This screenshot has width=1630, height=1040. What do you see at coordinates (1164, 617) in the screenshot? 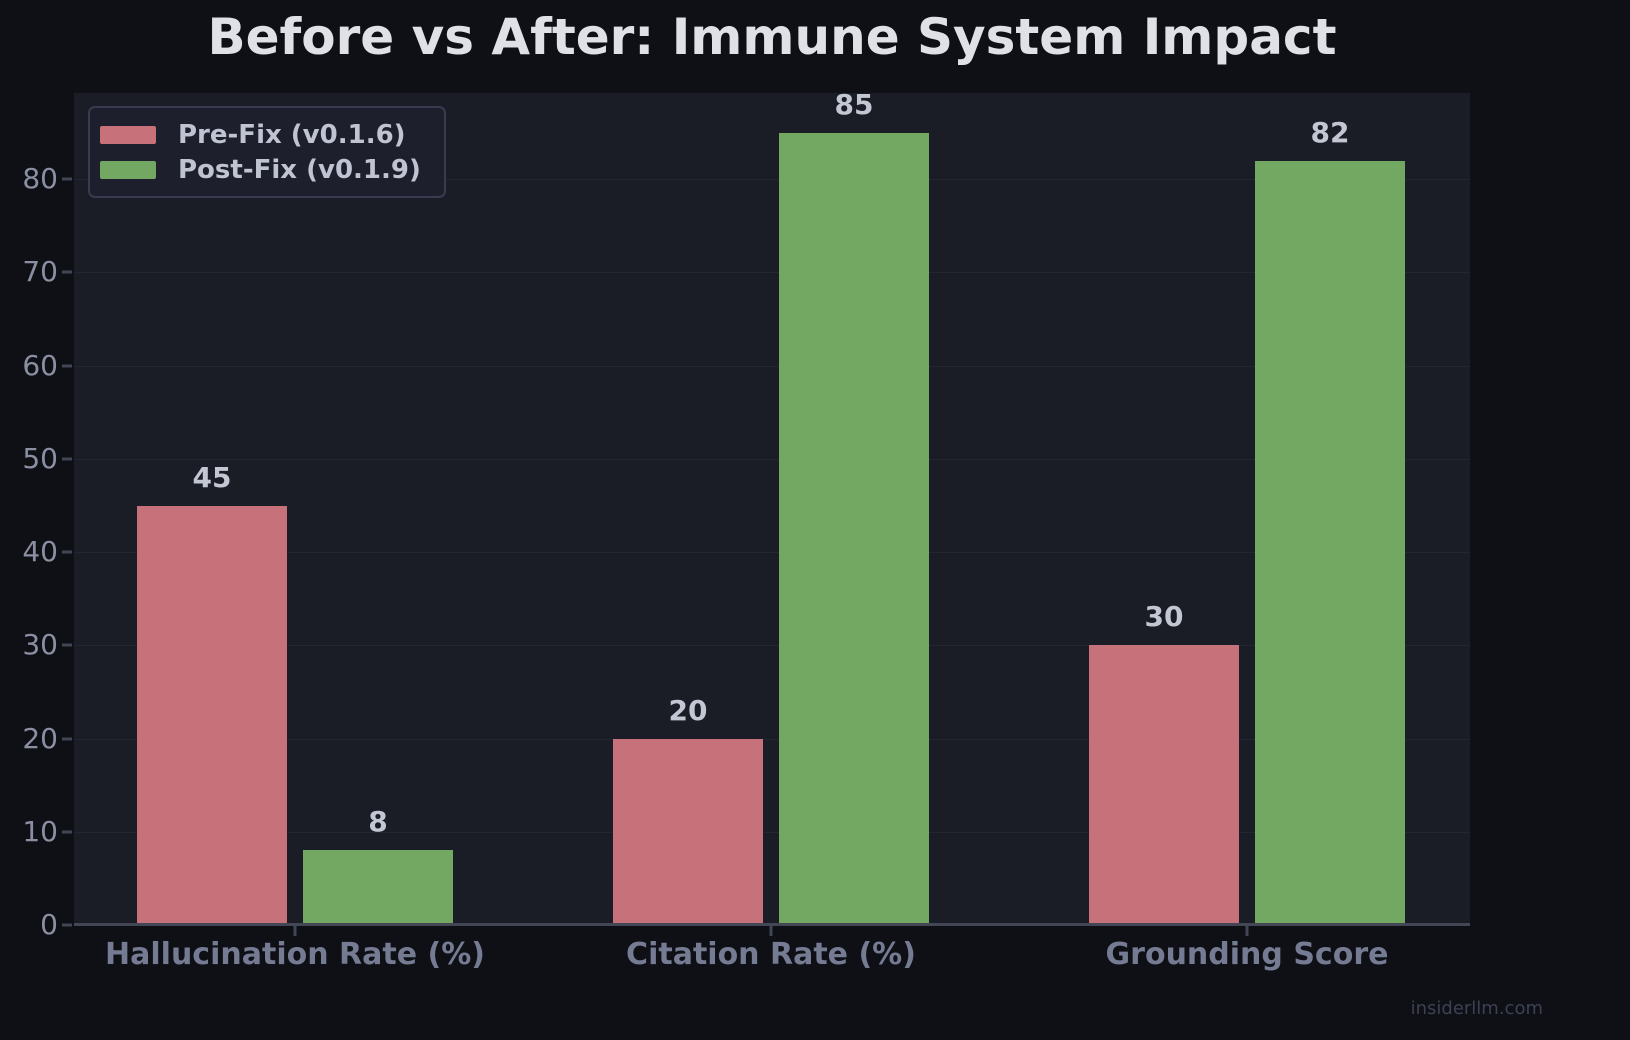
I see `bar-value-label: 30` at bounding box center [1164, 617].